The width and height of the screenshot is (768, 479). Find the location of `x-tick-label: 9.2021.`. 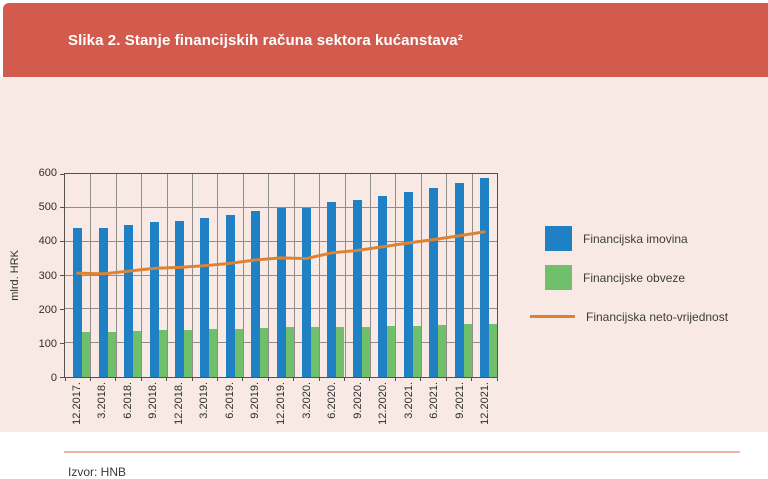

x-tick-label: 9.2021. is located at coordinates (459, 400).